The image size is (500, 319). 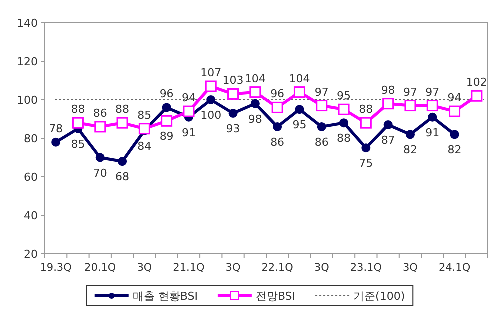 What do you see at coordinates (454, 268) in the screenshot?
I see `x-tick-label: 24.1Q` at bounding box center [454, 268].